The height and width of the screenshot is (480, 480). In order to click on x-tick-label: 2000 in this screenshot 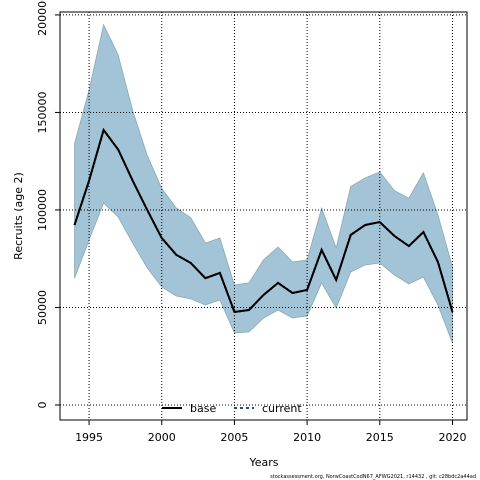, I will do `click(162, 437)`.